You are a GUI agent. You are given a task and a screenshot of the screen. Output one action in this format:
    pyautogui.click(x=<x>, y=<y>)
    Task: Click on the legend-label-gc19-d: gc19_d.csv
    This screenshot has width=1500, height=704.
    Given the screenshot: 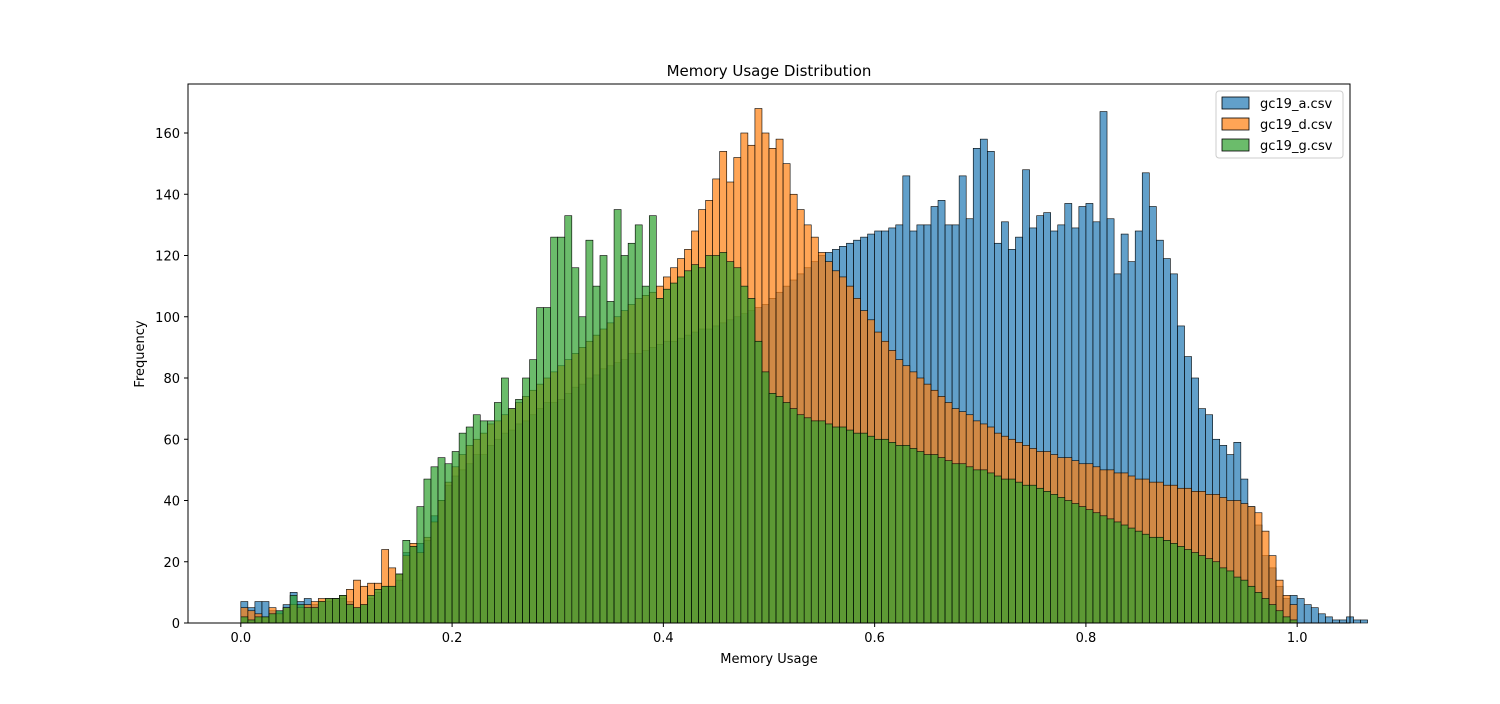 What is the action you would take?
    pyautogui.click(x=1296, y=125)
    